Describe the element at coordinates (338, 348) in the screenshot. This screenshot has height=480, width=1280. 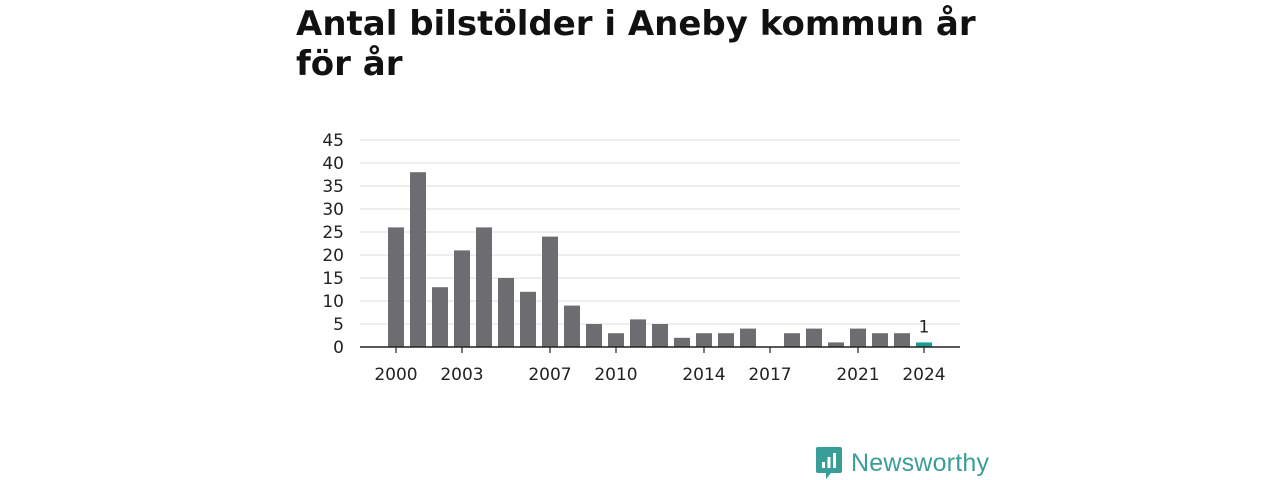
I see `y-tick-label: 0` at that location.